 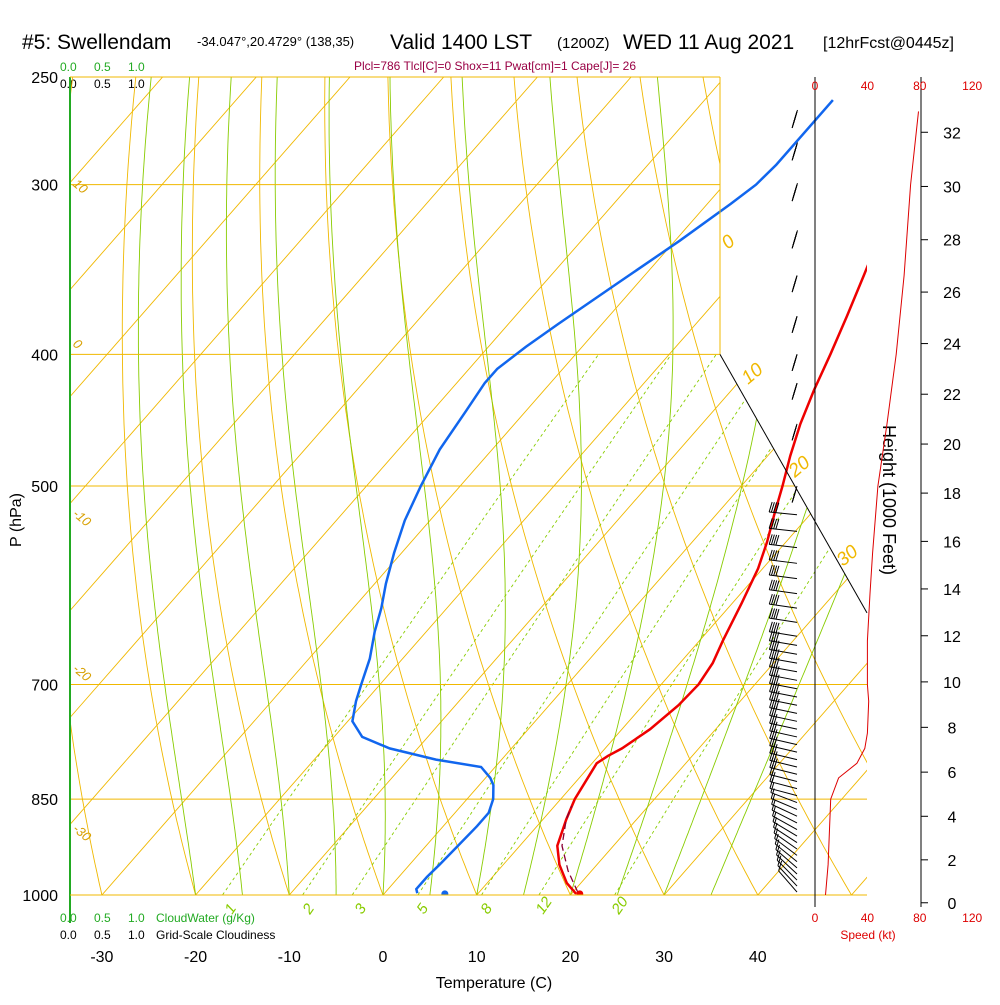 What do you see at coordinates (664, 957) in the screenshot?
I see `x-tick-label: 30` at bounding box center [664, 957].